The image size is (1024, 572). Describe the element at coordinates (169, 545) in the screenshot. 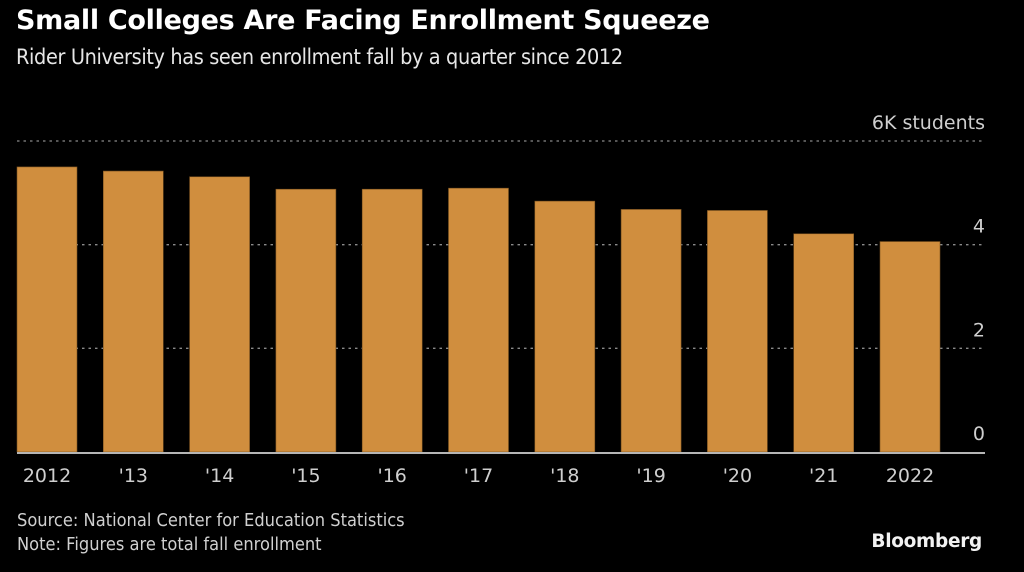

I see `footnote: Note: Figures are total fall enrollment` at that location.